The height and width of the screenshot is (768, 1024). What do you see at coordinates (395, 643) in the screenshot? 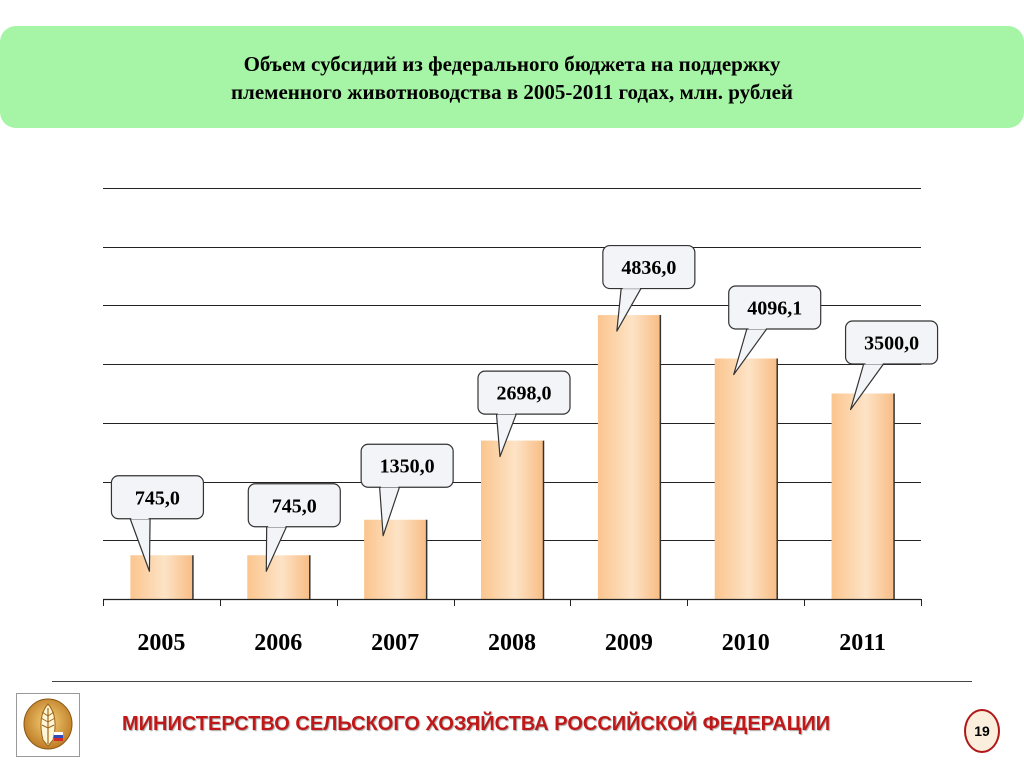
I see `x-tick-label: 2007` at bounding box center [395, 643].